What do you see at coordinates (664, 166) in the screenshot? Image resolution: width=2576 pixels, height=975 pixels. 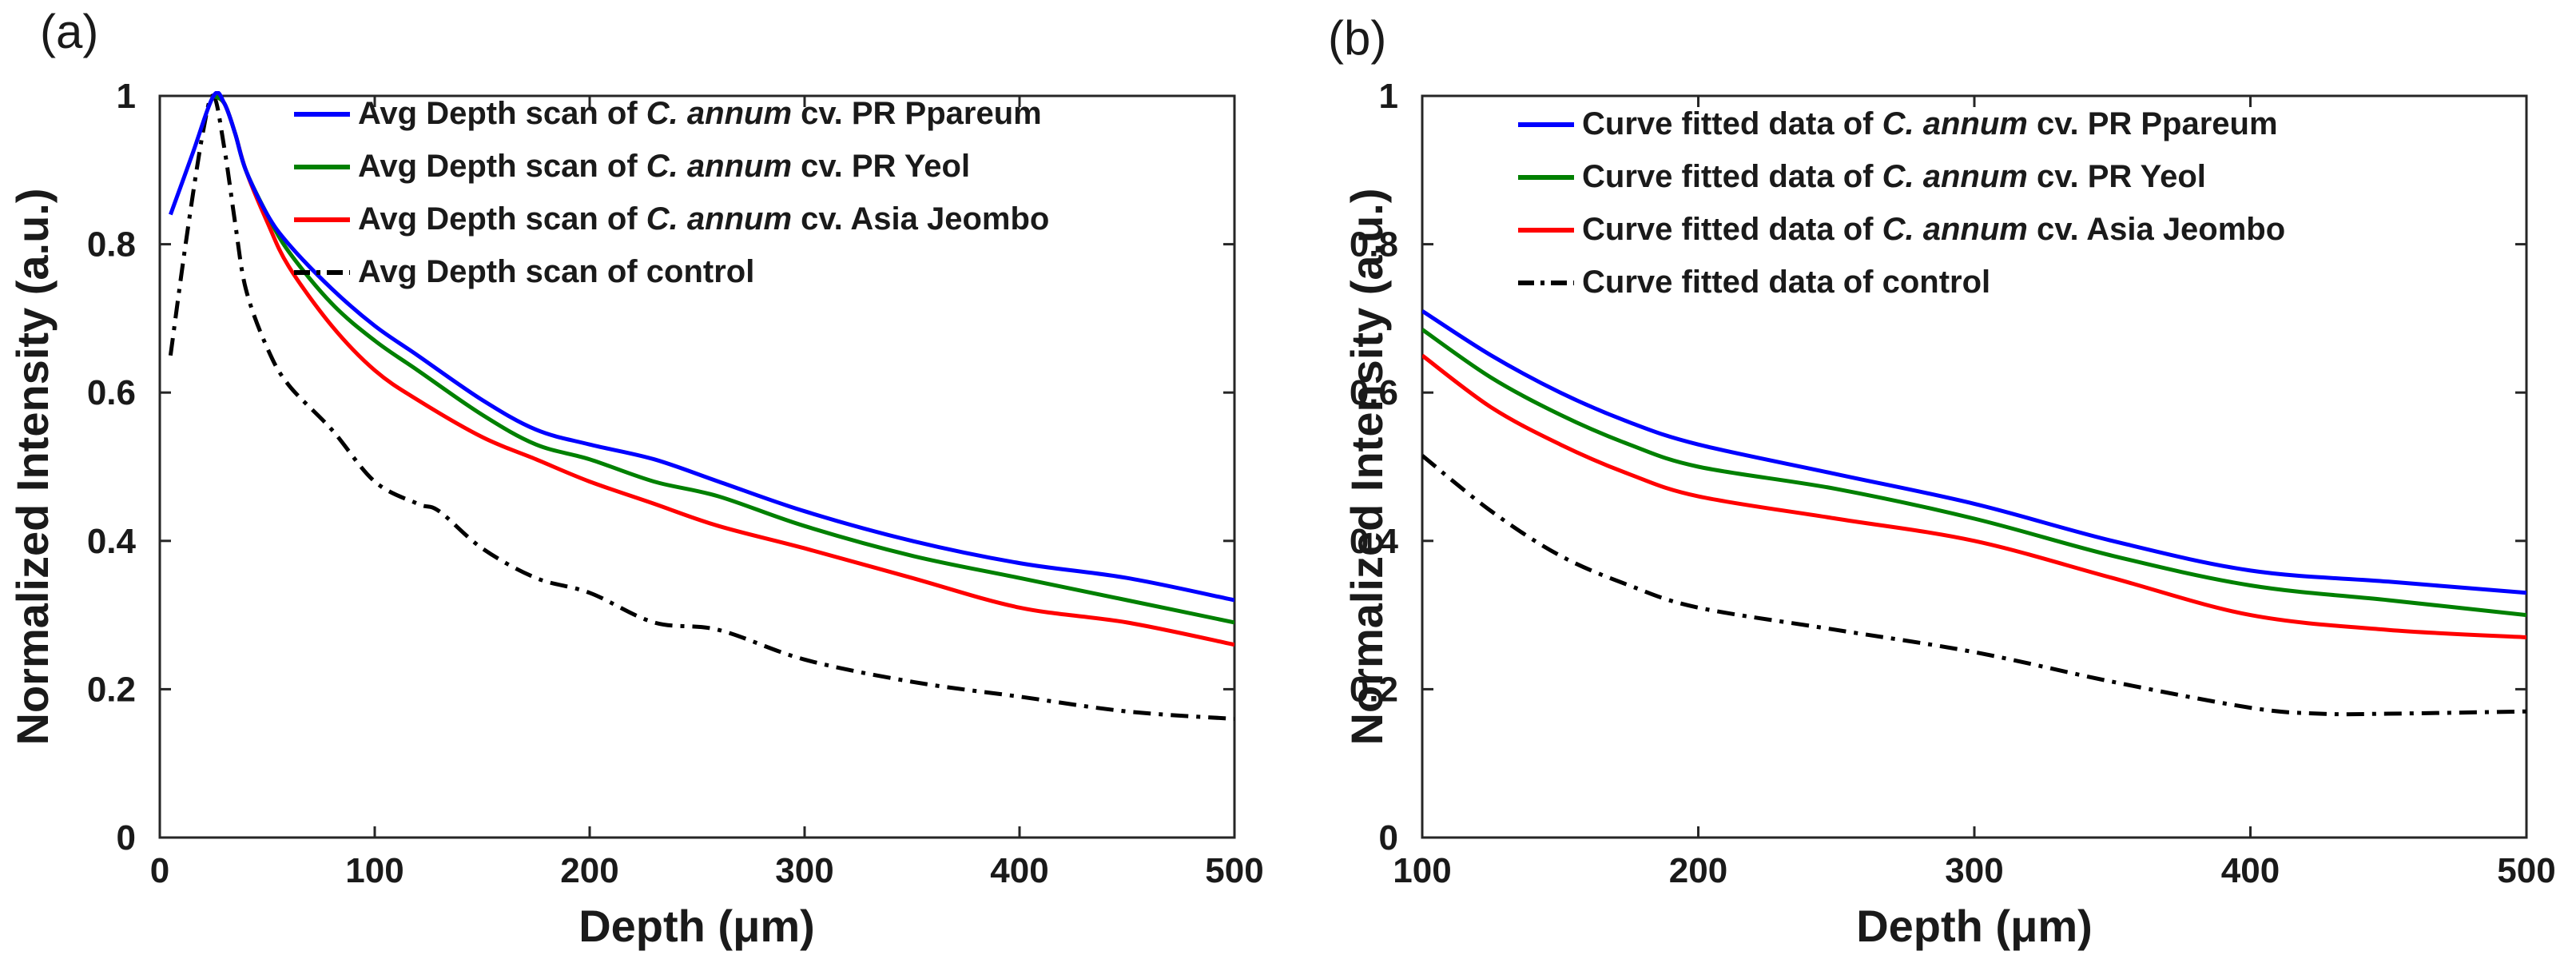 I see `p0-legend-label-1: Avg Depth scan of C. annum cv. PR Yeol` at bounding box center [664, 166].